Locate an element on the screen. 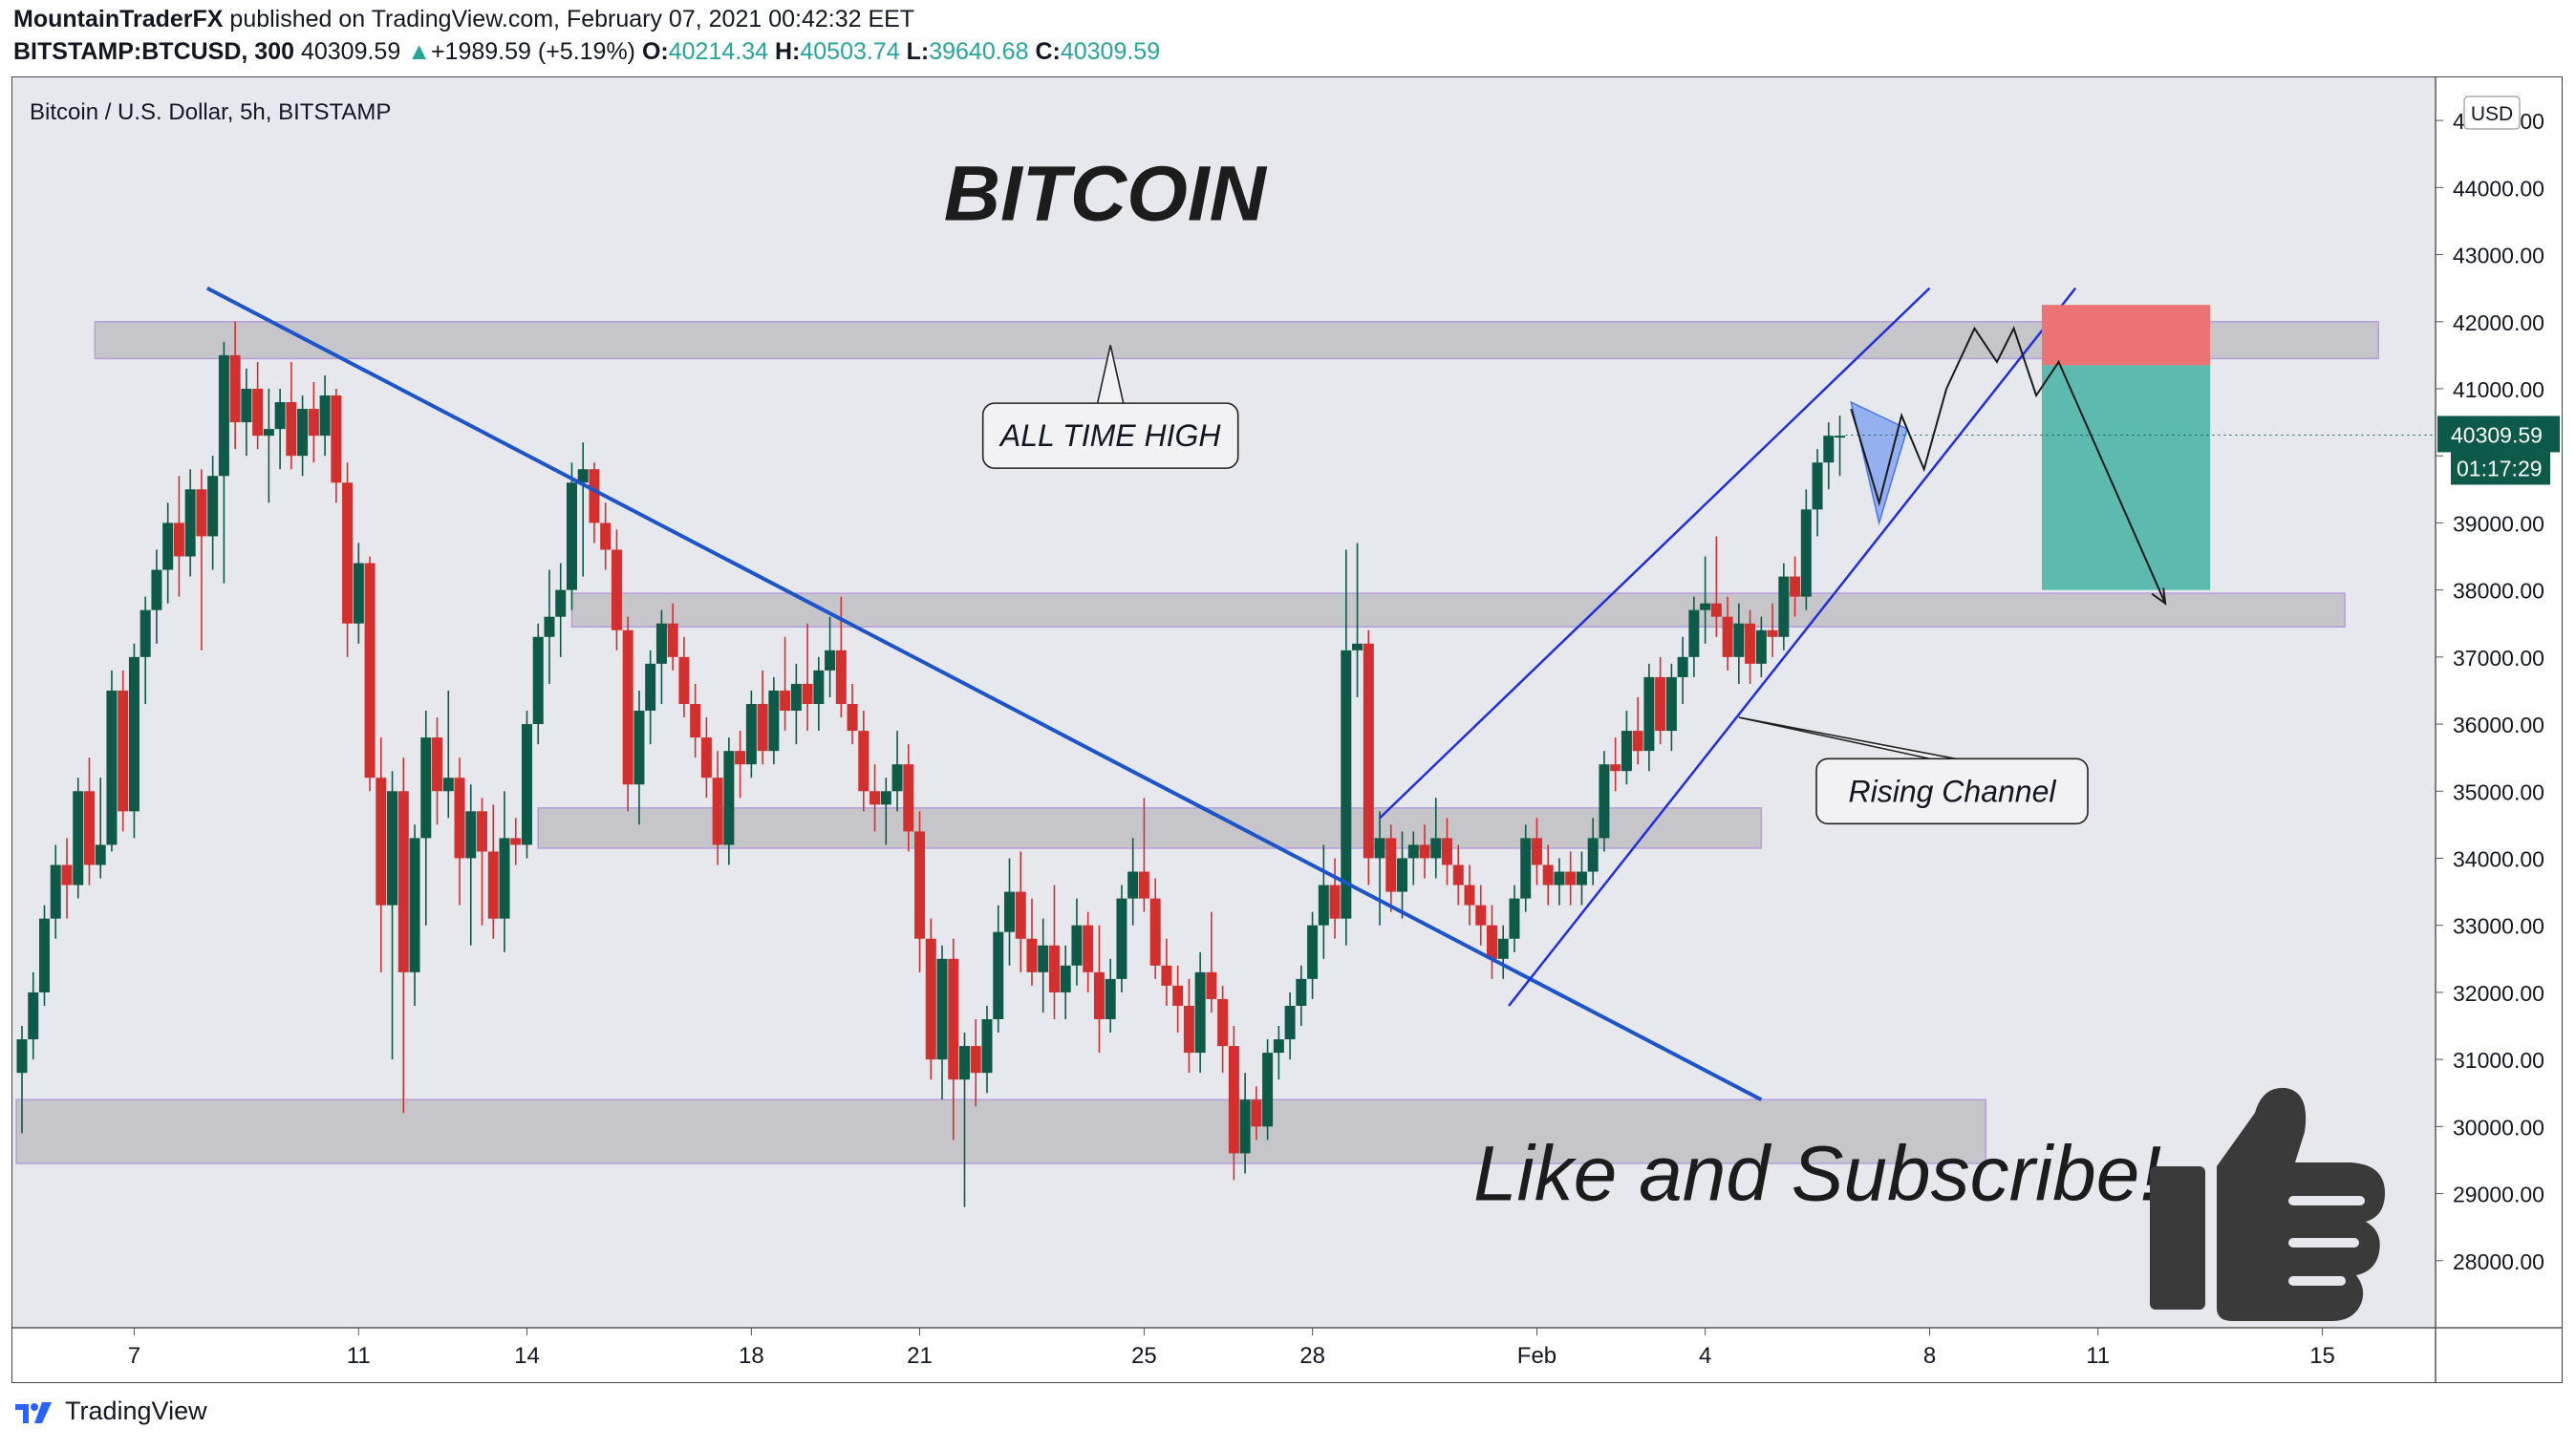  take-profit-zone is located at coordinates (2126, 477).